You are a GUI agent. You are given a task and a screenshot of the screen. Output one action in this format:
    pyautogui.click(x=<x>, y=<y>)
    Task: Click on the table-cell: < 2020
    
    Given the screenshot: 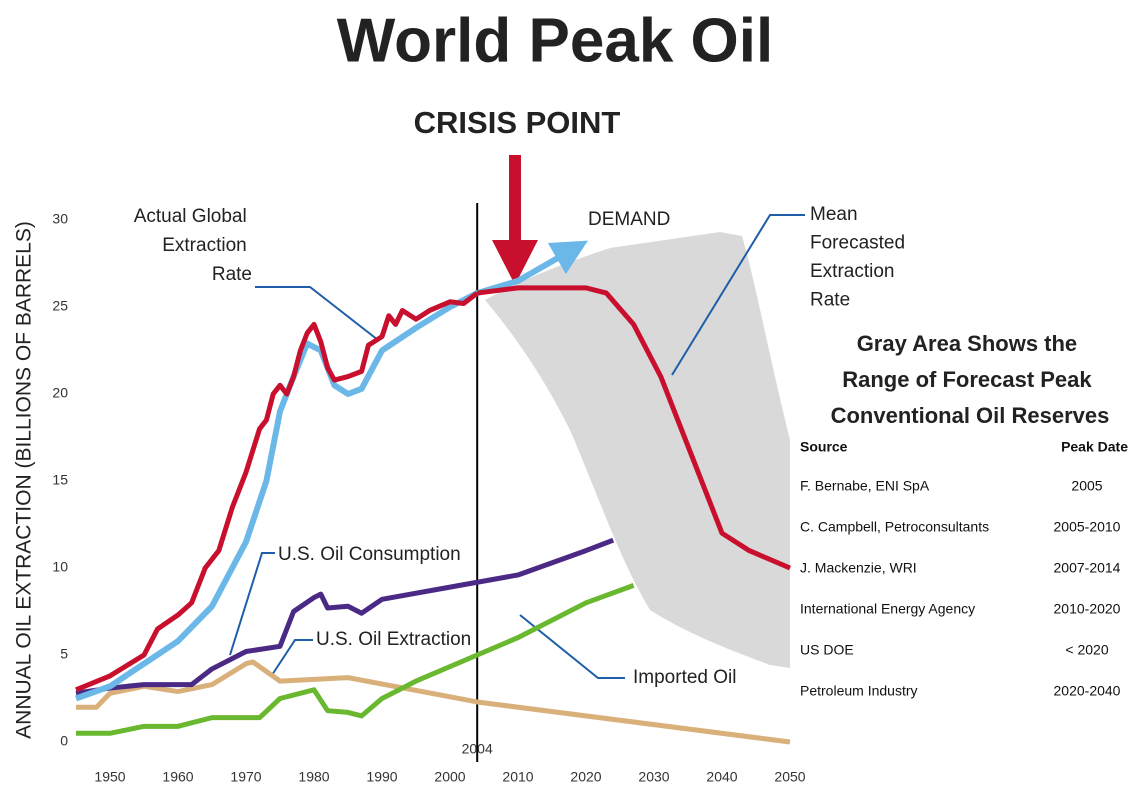 What is the action you would take?
    pyautogui.click(x=1086, y=650)
    